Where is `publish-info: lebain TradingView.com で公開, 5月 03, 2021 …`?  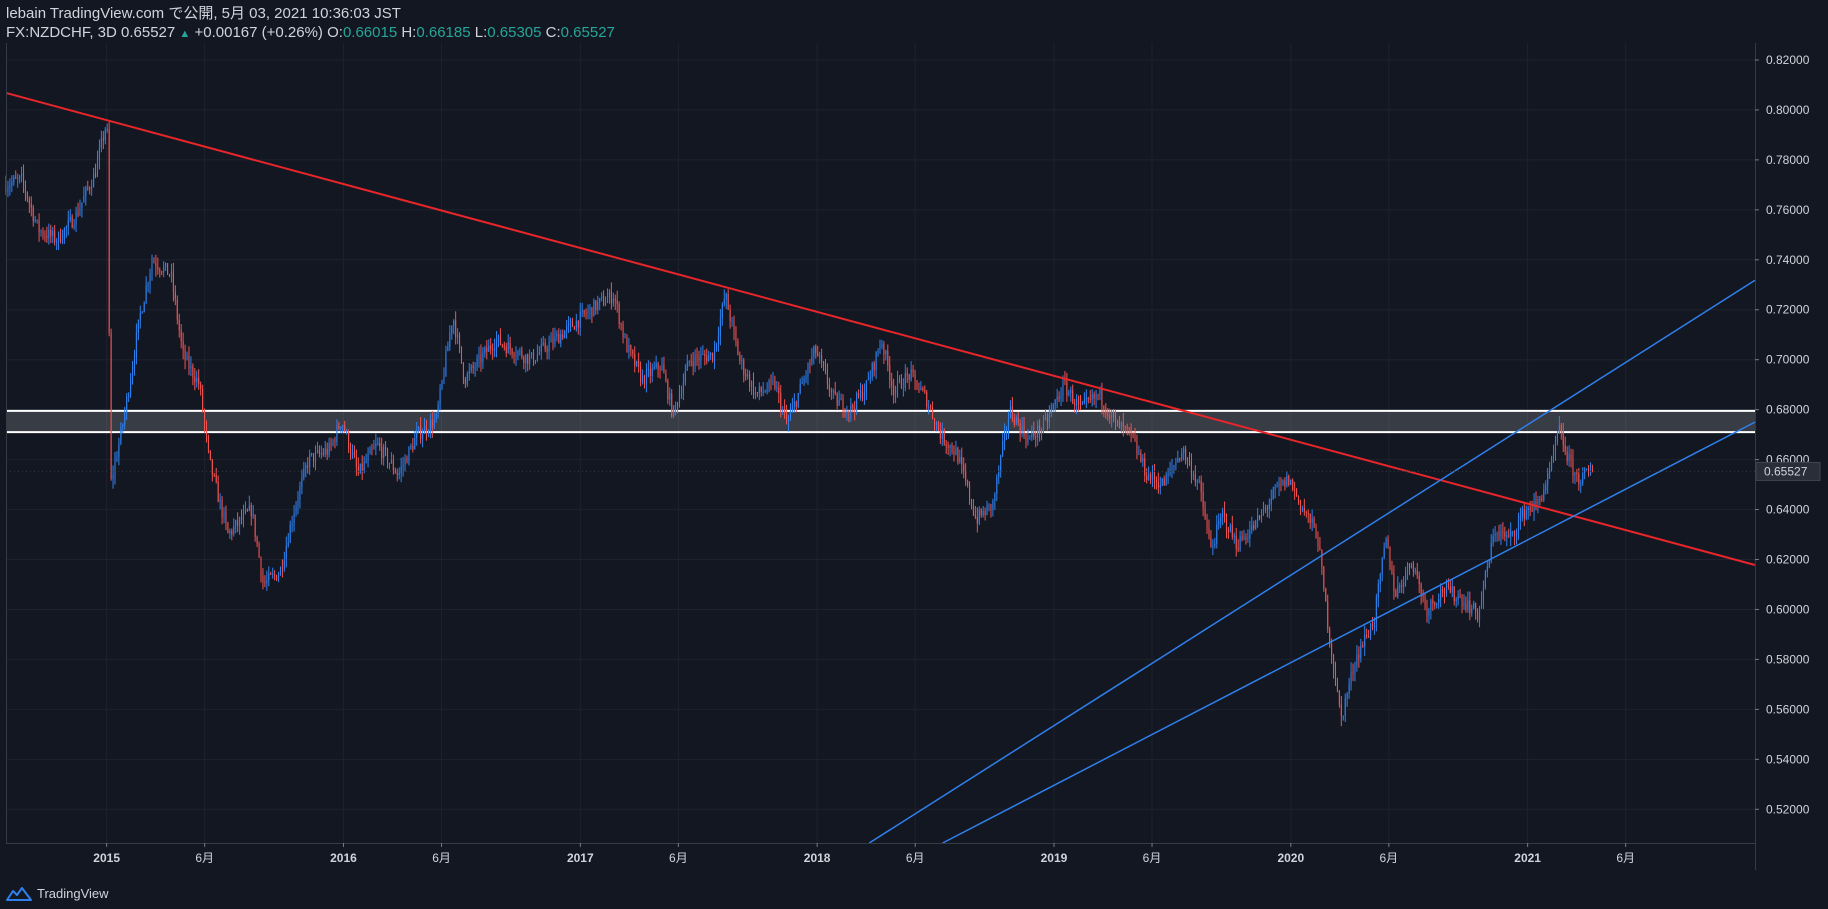 publish-info: lebain TradingView.com で公開, 5月 03, 2021 … is located at coordinates (203, 13).